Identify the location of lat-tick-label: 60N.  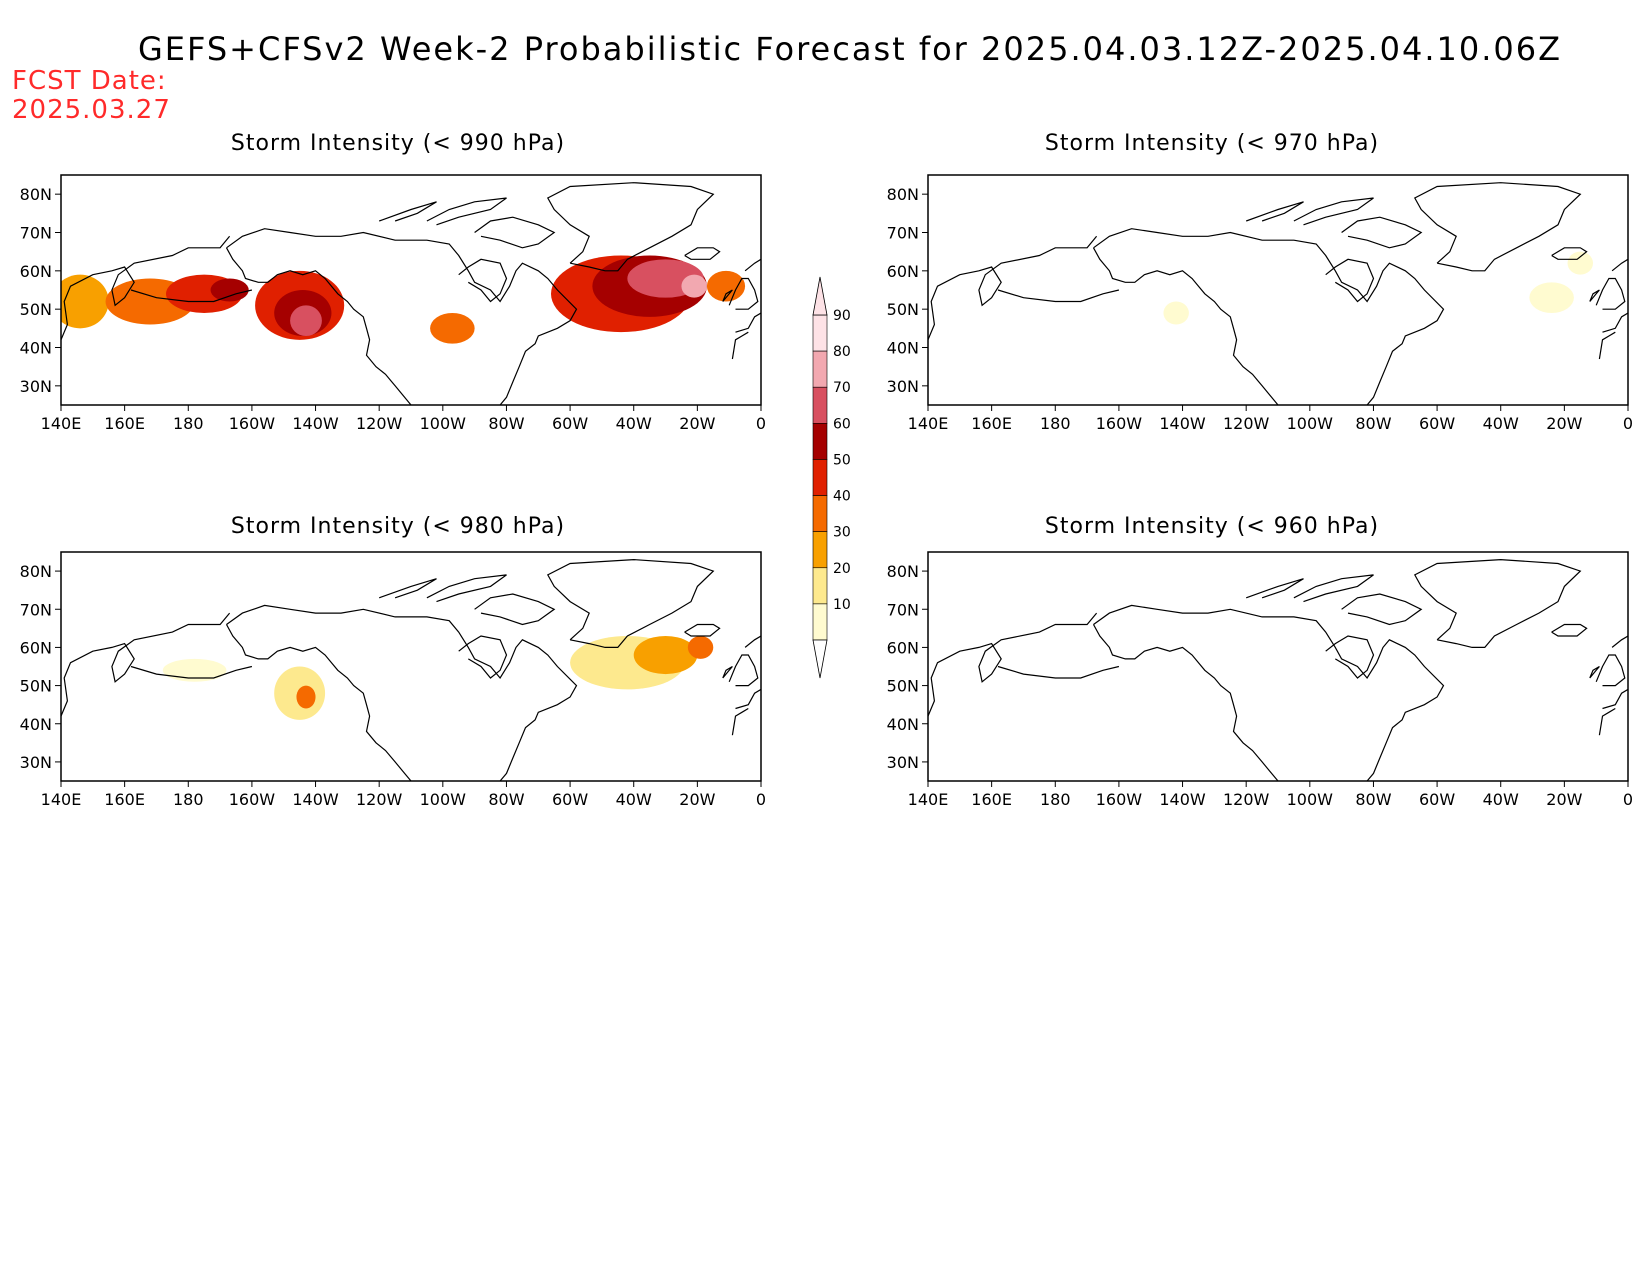
(36, 647).